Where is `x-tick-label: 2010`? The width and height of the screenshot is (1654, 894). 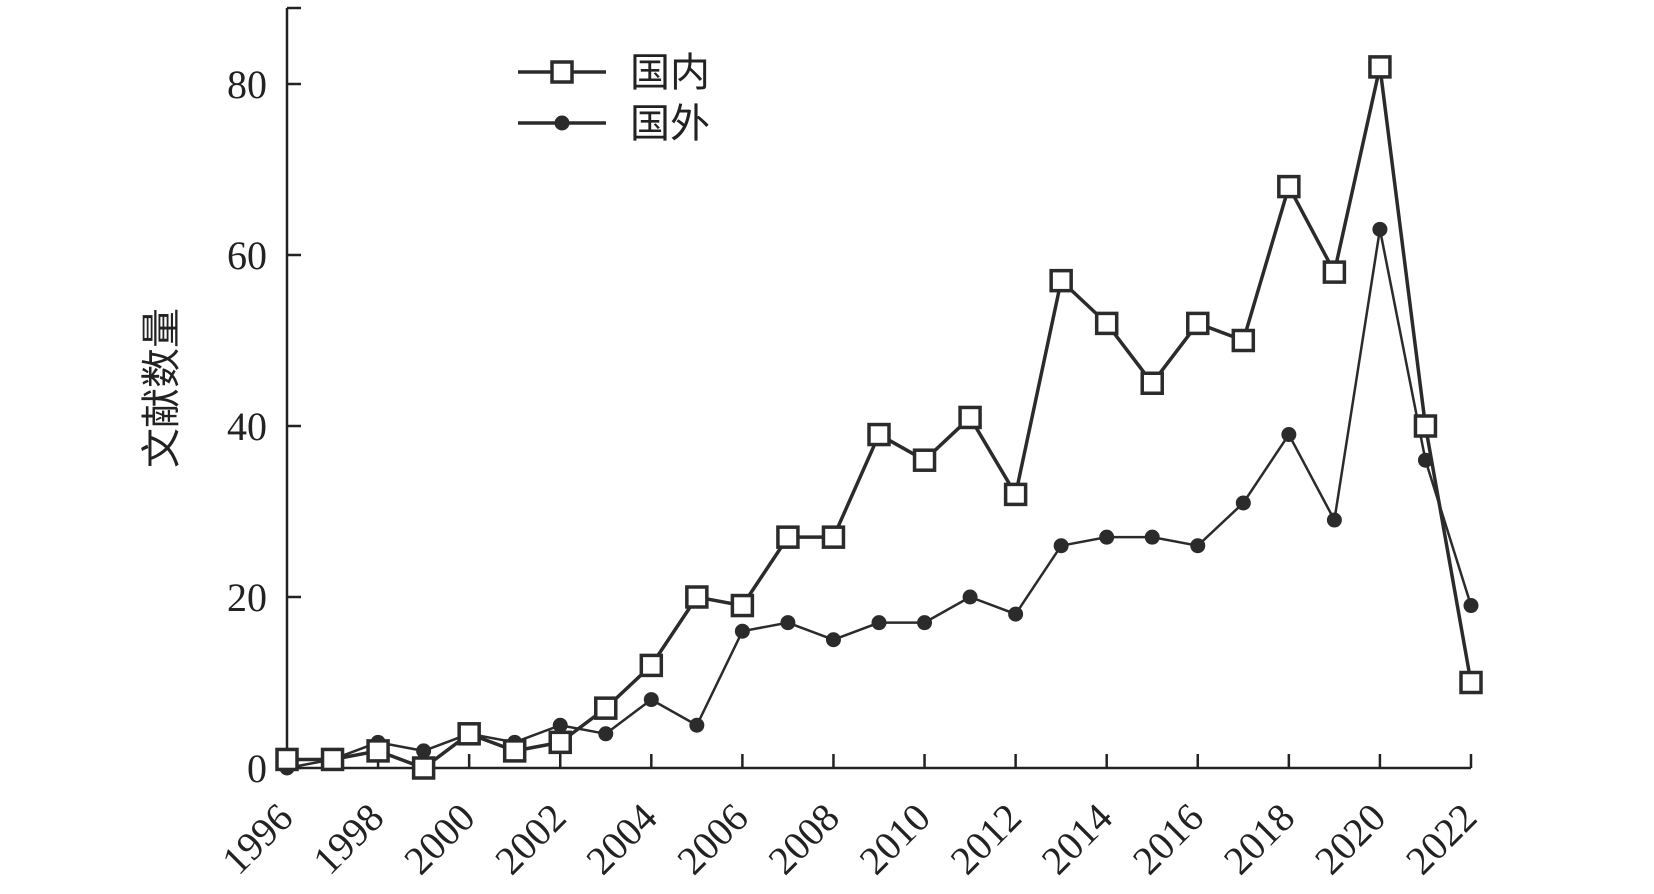
x-tick-label: 2010 is located at coordinates (895, 839).